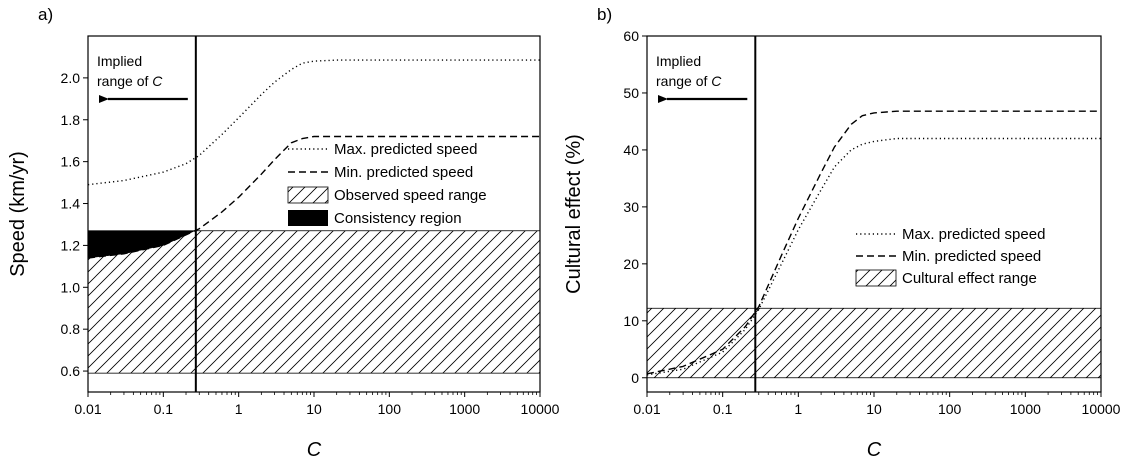 This screenshot has height=463, width=1132. I want to click on y-tick-label: 60, so click(631, 36).